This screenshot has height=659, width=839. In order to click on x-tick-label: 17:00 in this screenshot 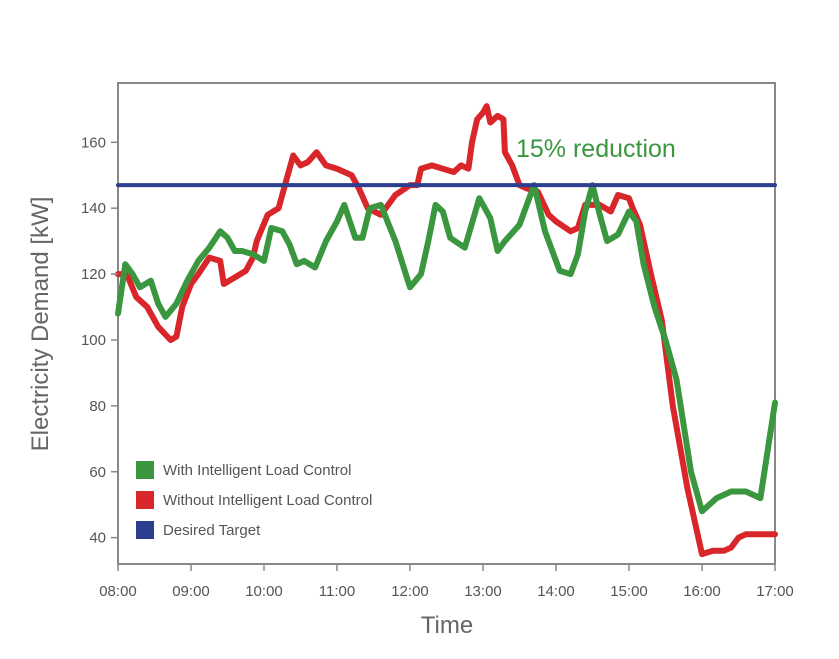, I will do `click(775, 591)`.